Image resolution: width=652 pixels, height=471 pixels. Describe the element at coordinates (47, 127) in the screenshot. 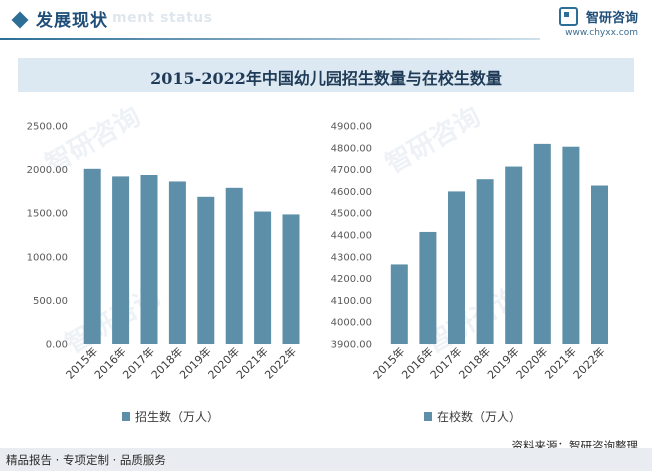

I see `y-tick-label: 2500.00` at that location.